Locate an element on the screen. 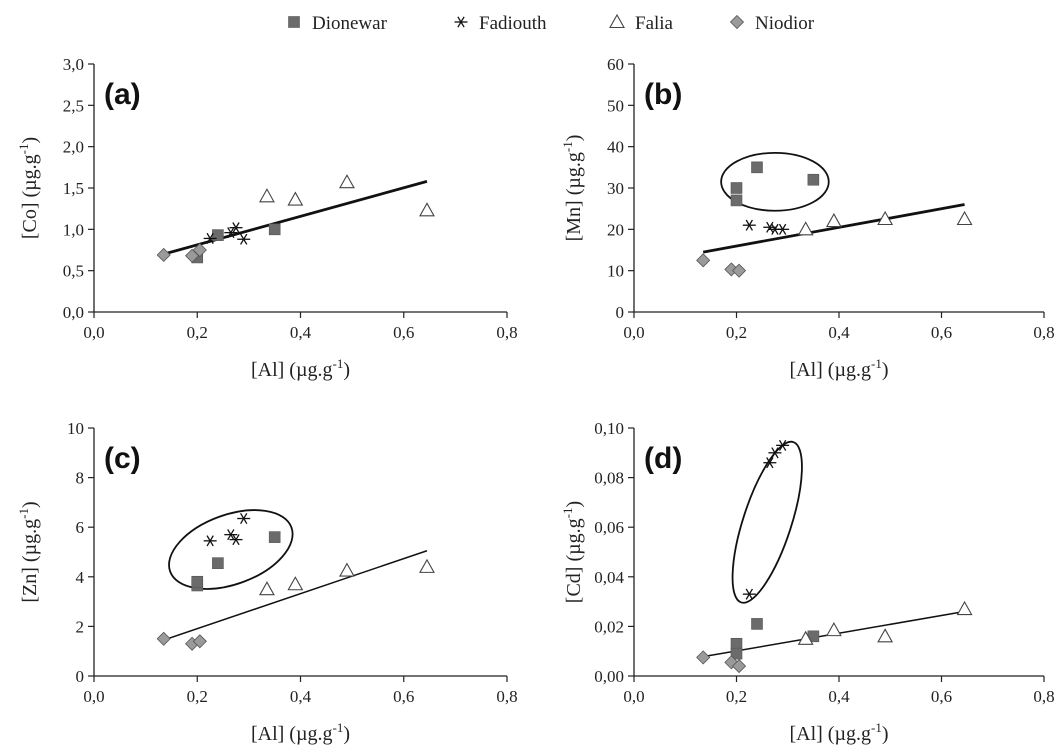 The image size is (1060, 749). legend-label: Fadiouth is located at coordinates (513, 23).